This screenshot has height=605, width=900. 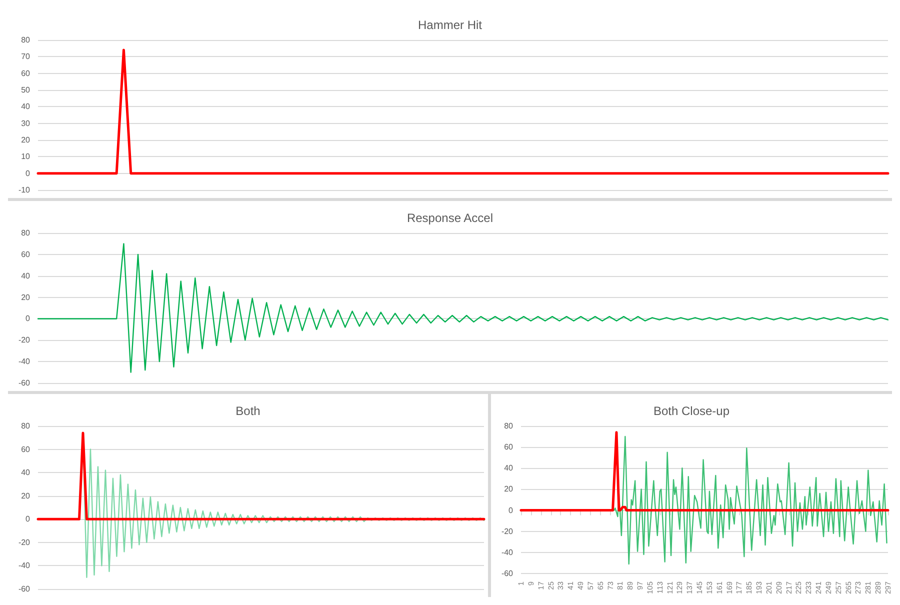 What do you see at coordinates (691, 411) in the screenshot?
I see `chart-title: Both Close-up` at bounding box center [691, 411].